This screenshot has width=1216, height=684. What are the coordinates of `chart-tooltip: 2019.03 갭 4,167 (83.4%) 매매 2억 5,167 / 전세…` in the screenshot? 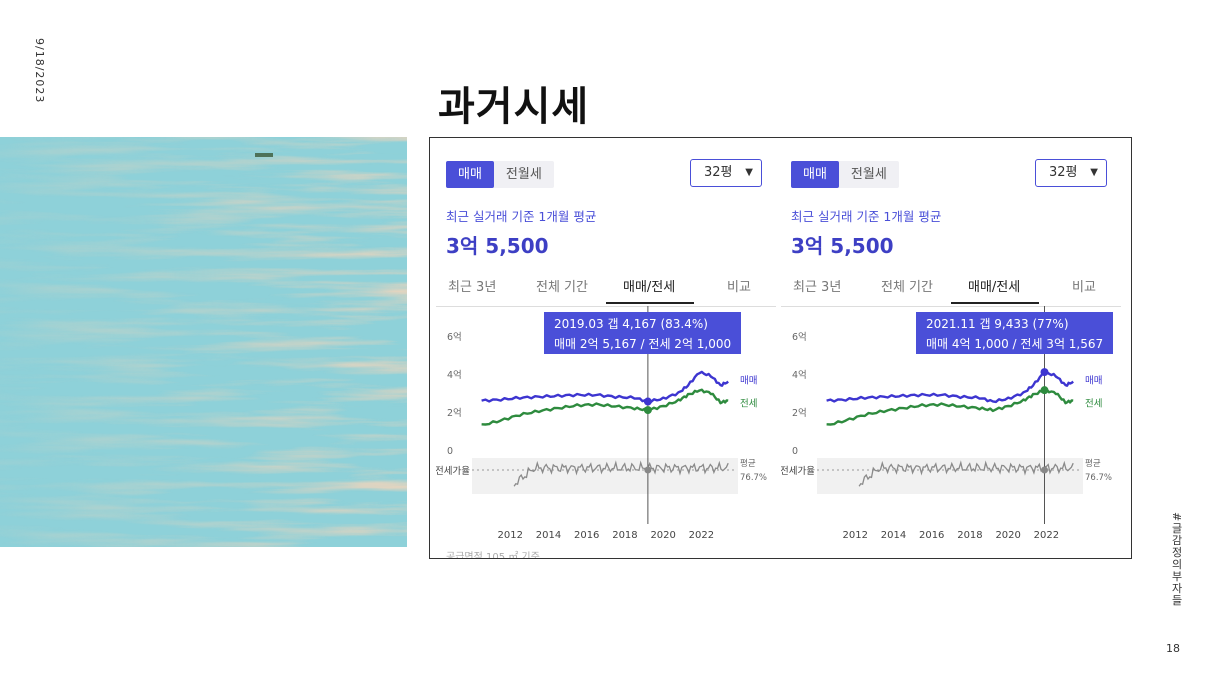 It's located at (643, 333).